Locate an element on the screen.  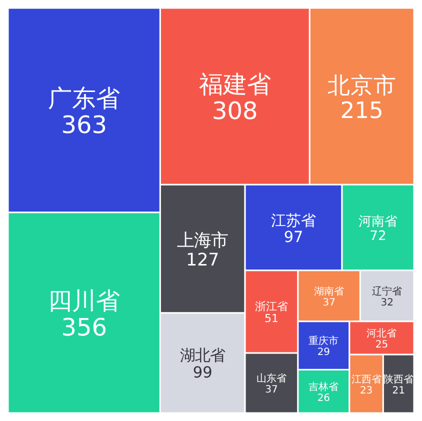
data-label: 215 is located at coordinates (362, 111).